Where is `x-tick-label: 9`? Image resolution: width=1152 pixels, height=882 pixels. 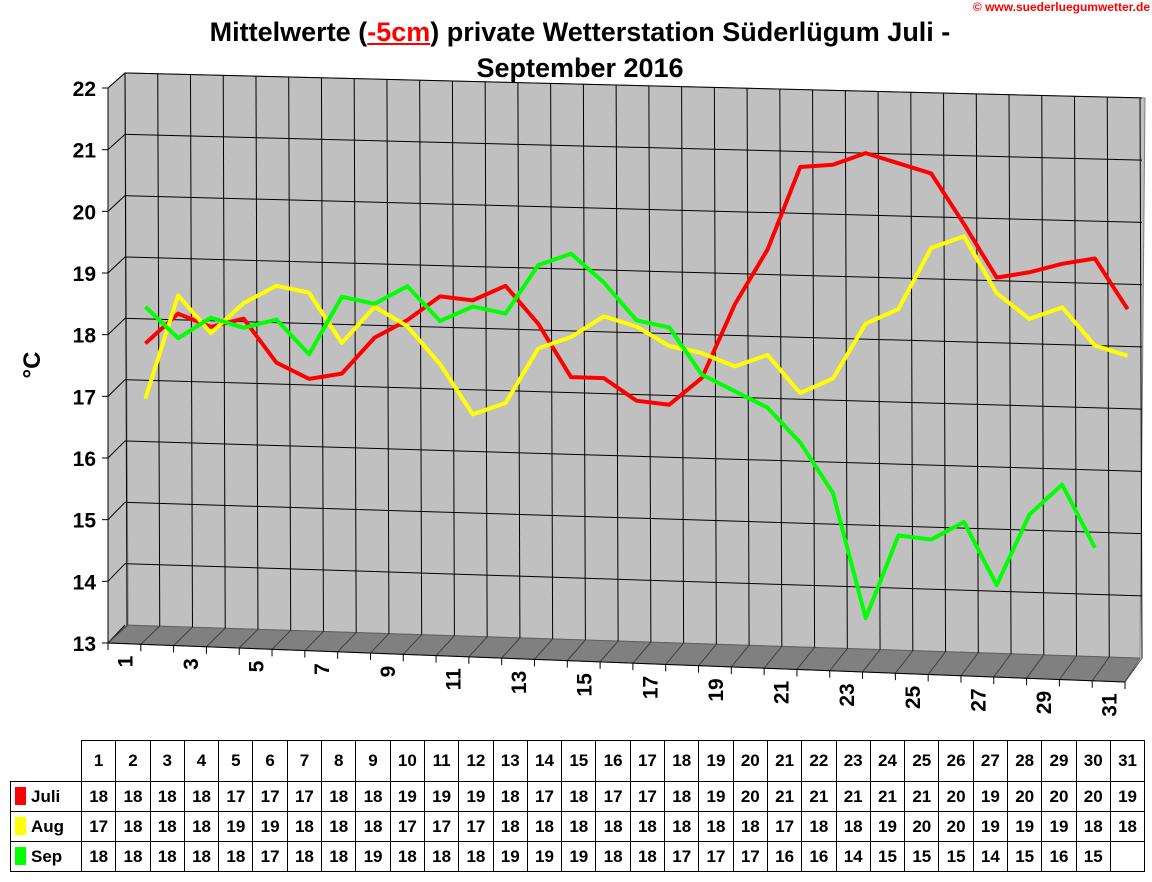 x-tick-label: 9 is located at coordinates (388, 672).